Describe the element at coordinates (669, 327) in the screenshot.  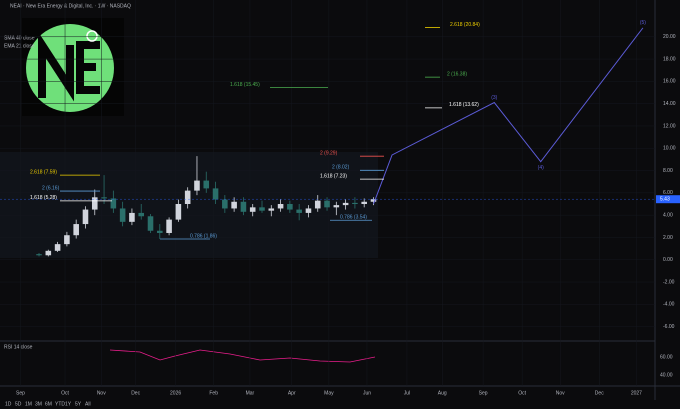
I see `y-tick-label: -6.00` at that location.